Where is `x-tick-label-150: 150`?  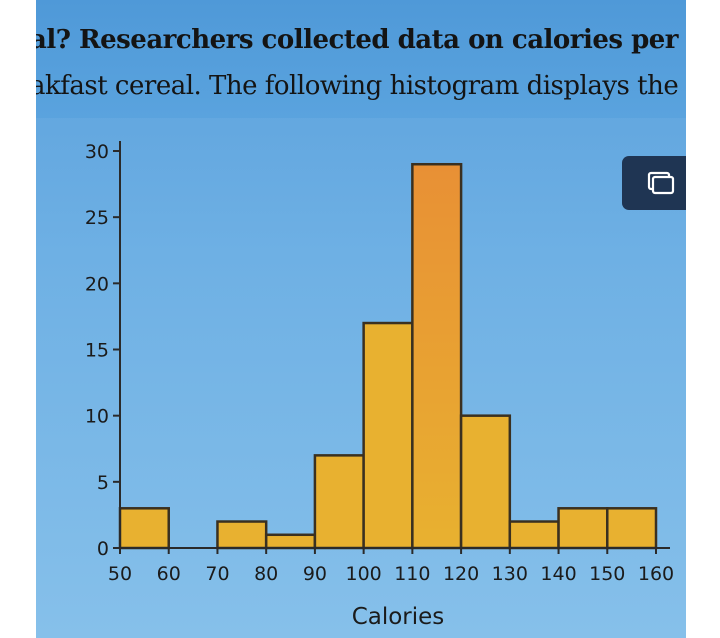
x-tick-label-150: 150 is located at coordinates (607, 574).